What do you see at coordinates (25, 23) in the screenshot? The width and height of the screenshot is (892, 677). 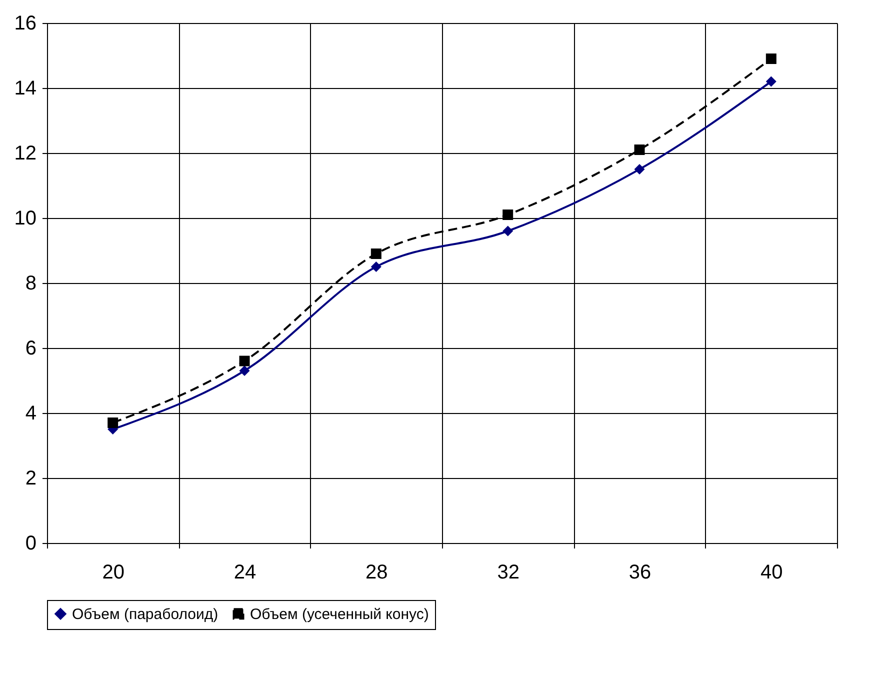 I see `y-tick-label: 16` at bounding box center [25, 23].